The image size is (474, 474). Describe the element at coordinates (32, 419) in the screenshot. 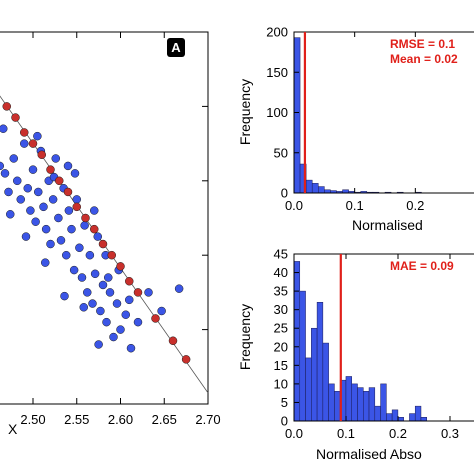

I see `x-tick-label: 2.50` at that location.